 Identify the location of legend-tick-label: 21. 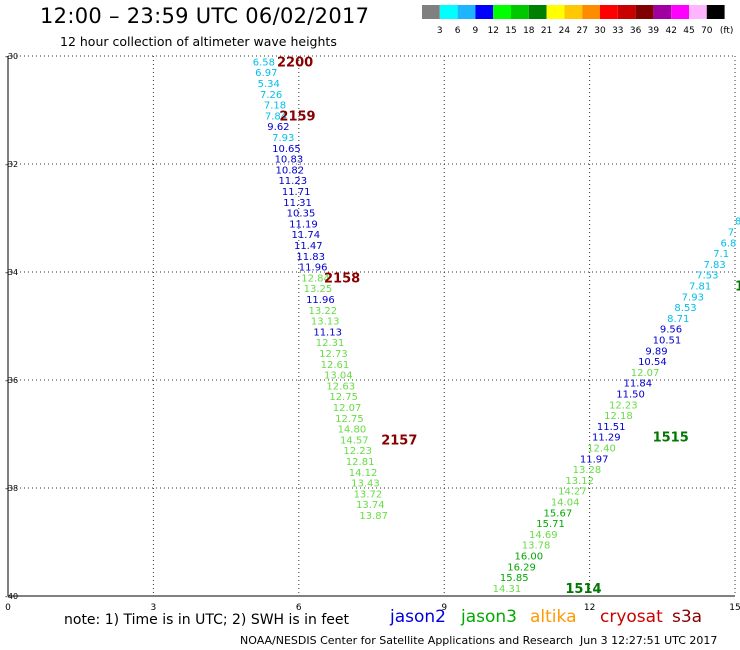
(546, 31).